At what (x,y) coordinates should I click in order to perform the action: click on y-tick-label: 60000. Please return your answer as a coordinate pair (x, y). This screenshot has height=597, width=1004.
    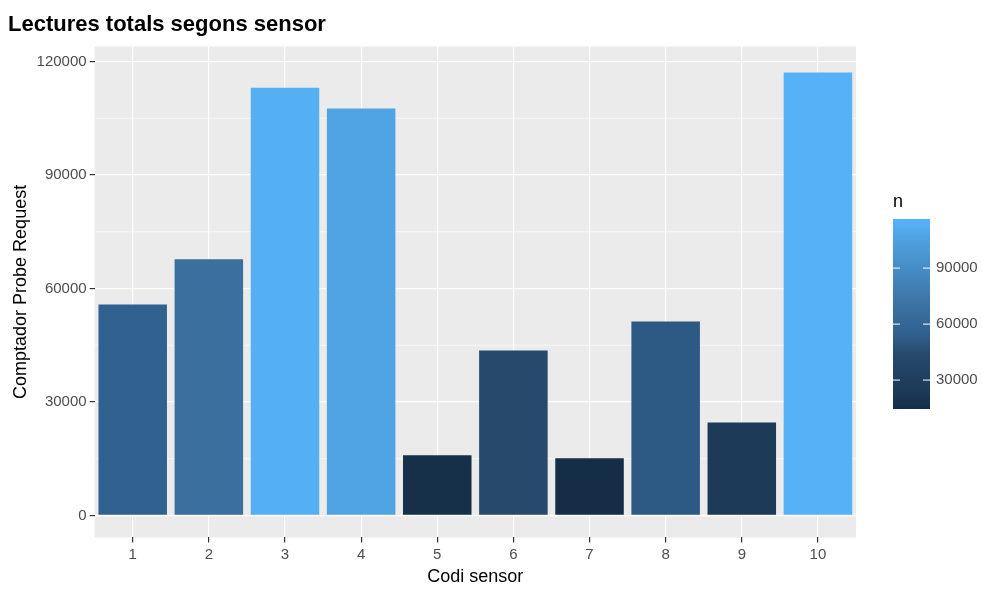
    Looking at the image, I should click on (65, 287).